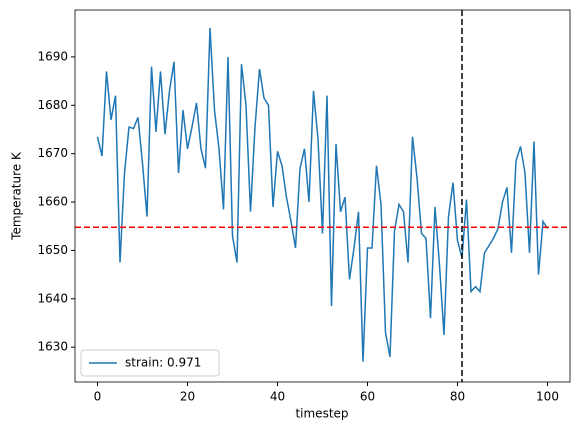  What do you see at coordinates (52, 105) in the screenshot?
I see `y-tick-label: 1680` at bounding box center [52, 105].